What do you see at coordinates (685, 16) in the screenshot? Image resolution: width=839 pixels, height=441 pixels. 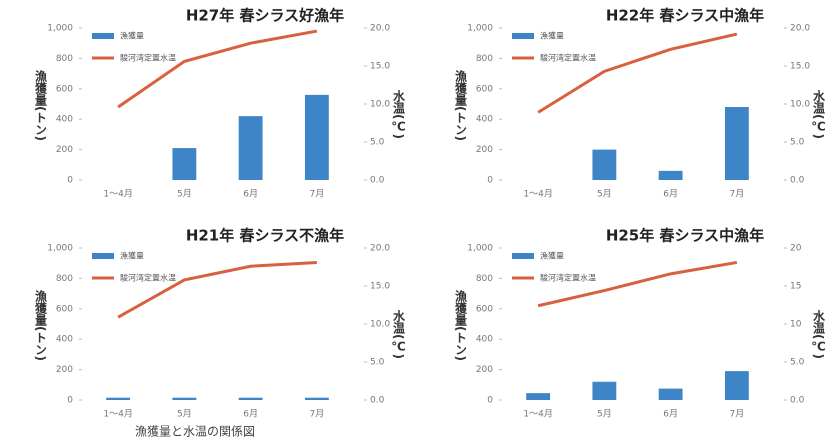 I see `chart-title: H22年 春シラス中漁年` at bounding box center [685, 16].